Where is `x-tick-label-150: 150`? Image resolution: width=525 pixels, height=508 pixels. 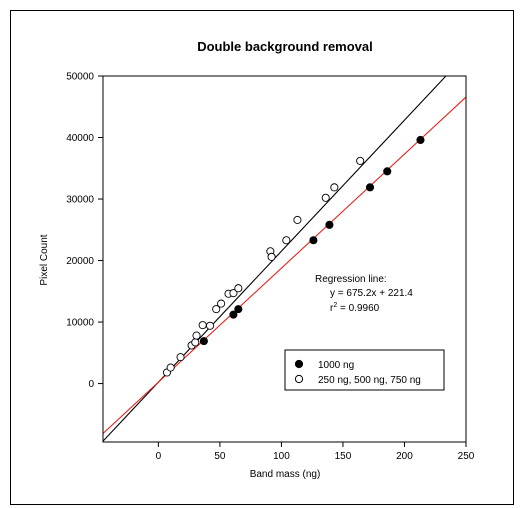
x-tick-label-150: 150 is located at coordinates (343, 456).